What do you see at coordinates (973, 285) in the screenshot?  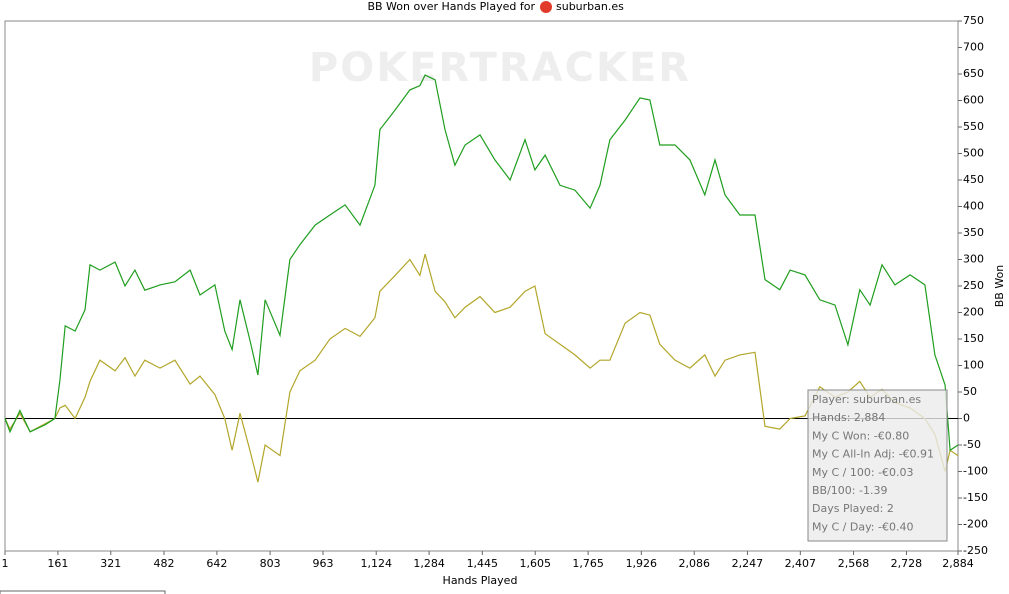 I see `y-tick-label: 250` at bounding box center [973, 285].